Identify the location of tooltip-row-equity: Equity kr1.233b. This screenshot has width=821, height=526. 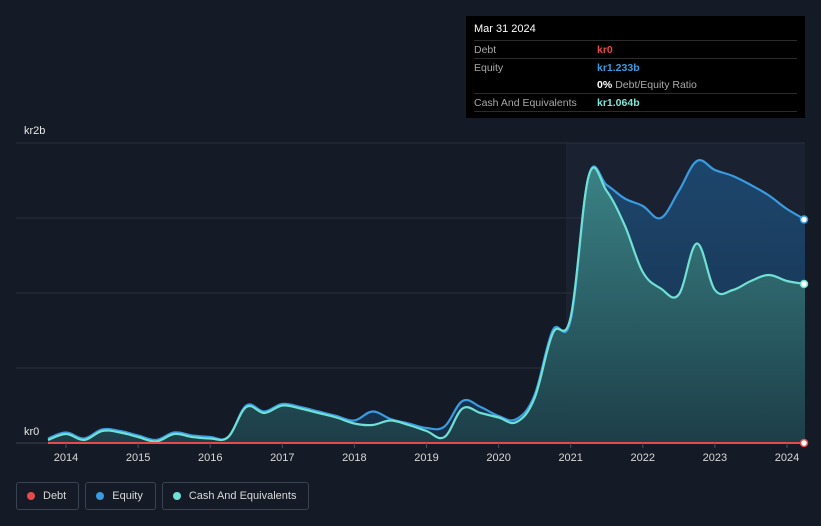
(635, 67).